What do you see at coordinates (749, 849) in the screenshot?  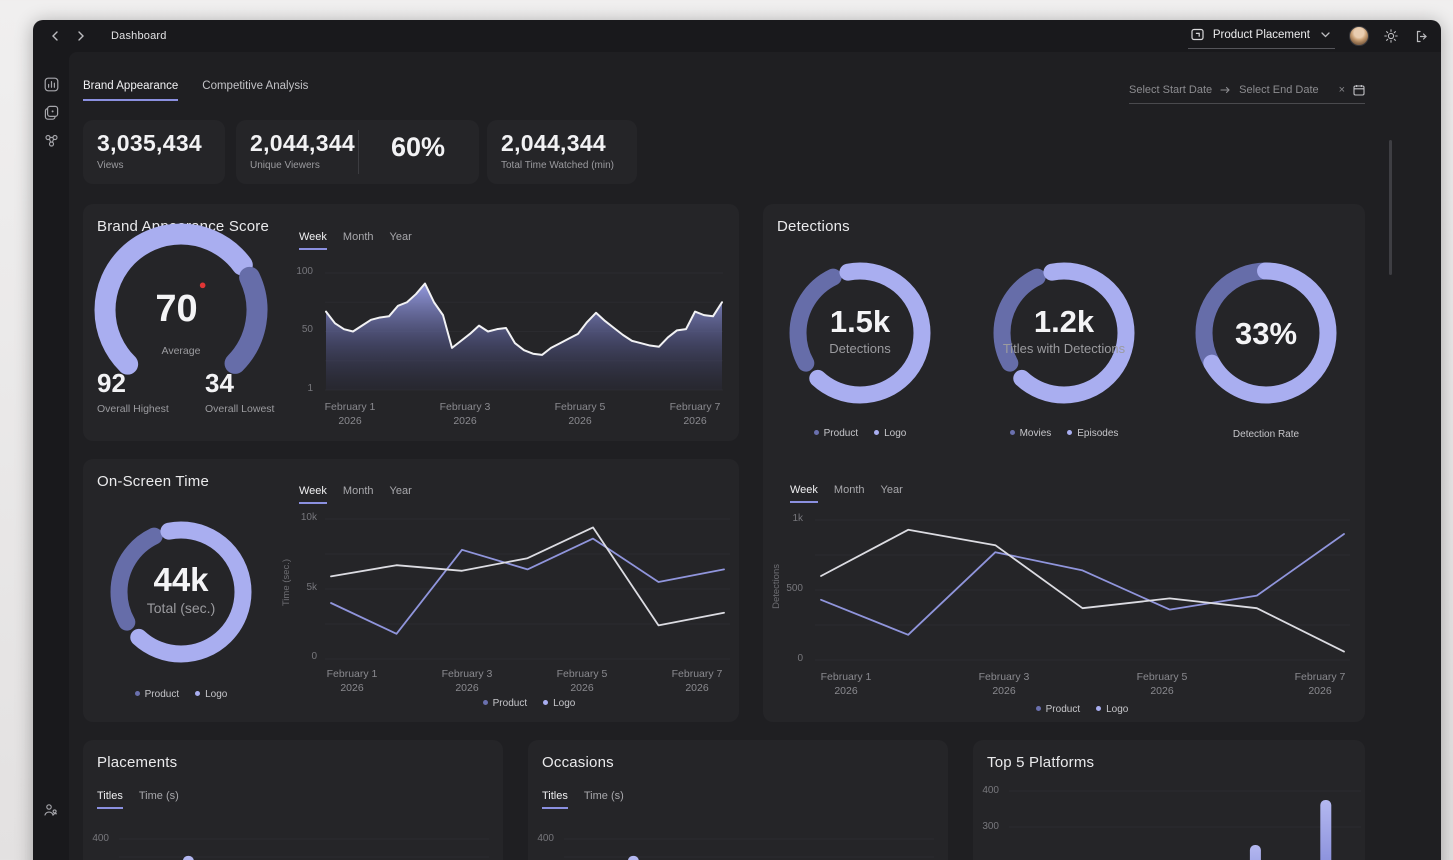 I see `occasions-bar-chart` at bounding box center [749, 849].